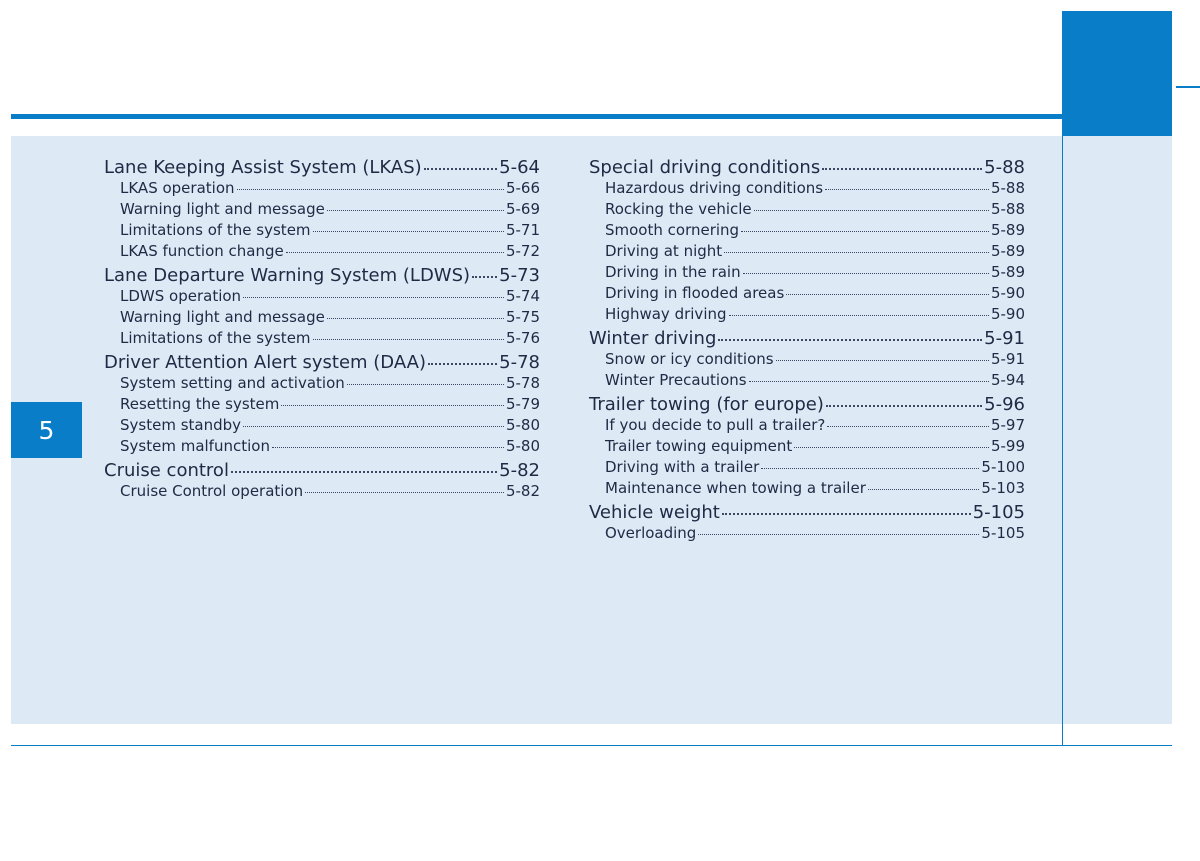 This screenshot has width=1200, height=861. What do you see at coordinates (807, 534) in the screenshot?
I see `toc-subsection-entry: Overloading 5-105` at bounding box center [807, 534].